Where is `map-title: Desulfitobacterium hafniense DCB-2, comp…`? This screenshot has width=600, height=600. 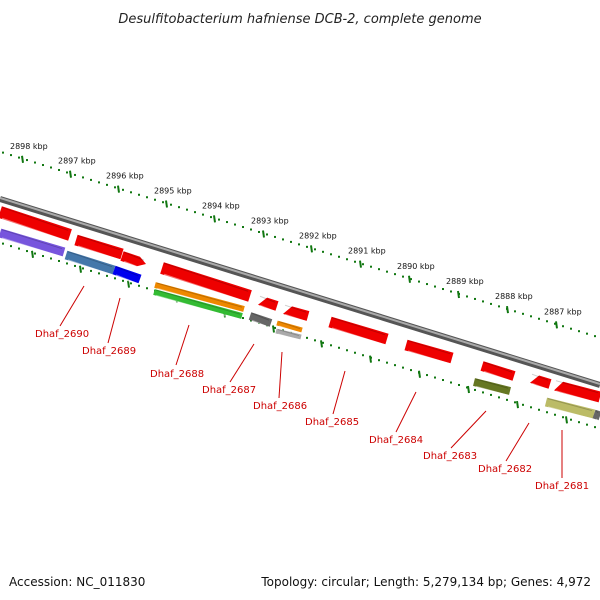 map-title: Desulfitobacterium hafniense DCB-2, comp… is located at coordinates (299, 19).